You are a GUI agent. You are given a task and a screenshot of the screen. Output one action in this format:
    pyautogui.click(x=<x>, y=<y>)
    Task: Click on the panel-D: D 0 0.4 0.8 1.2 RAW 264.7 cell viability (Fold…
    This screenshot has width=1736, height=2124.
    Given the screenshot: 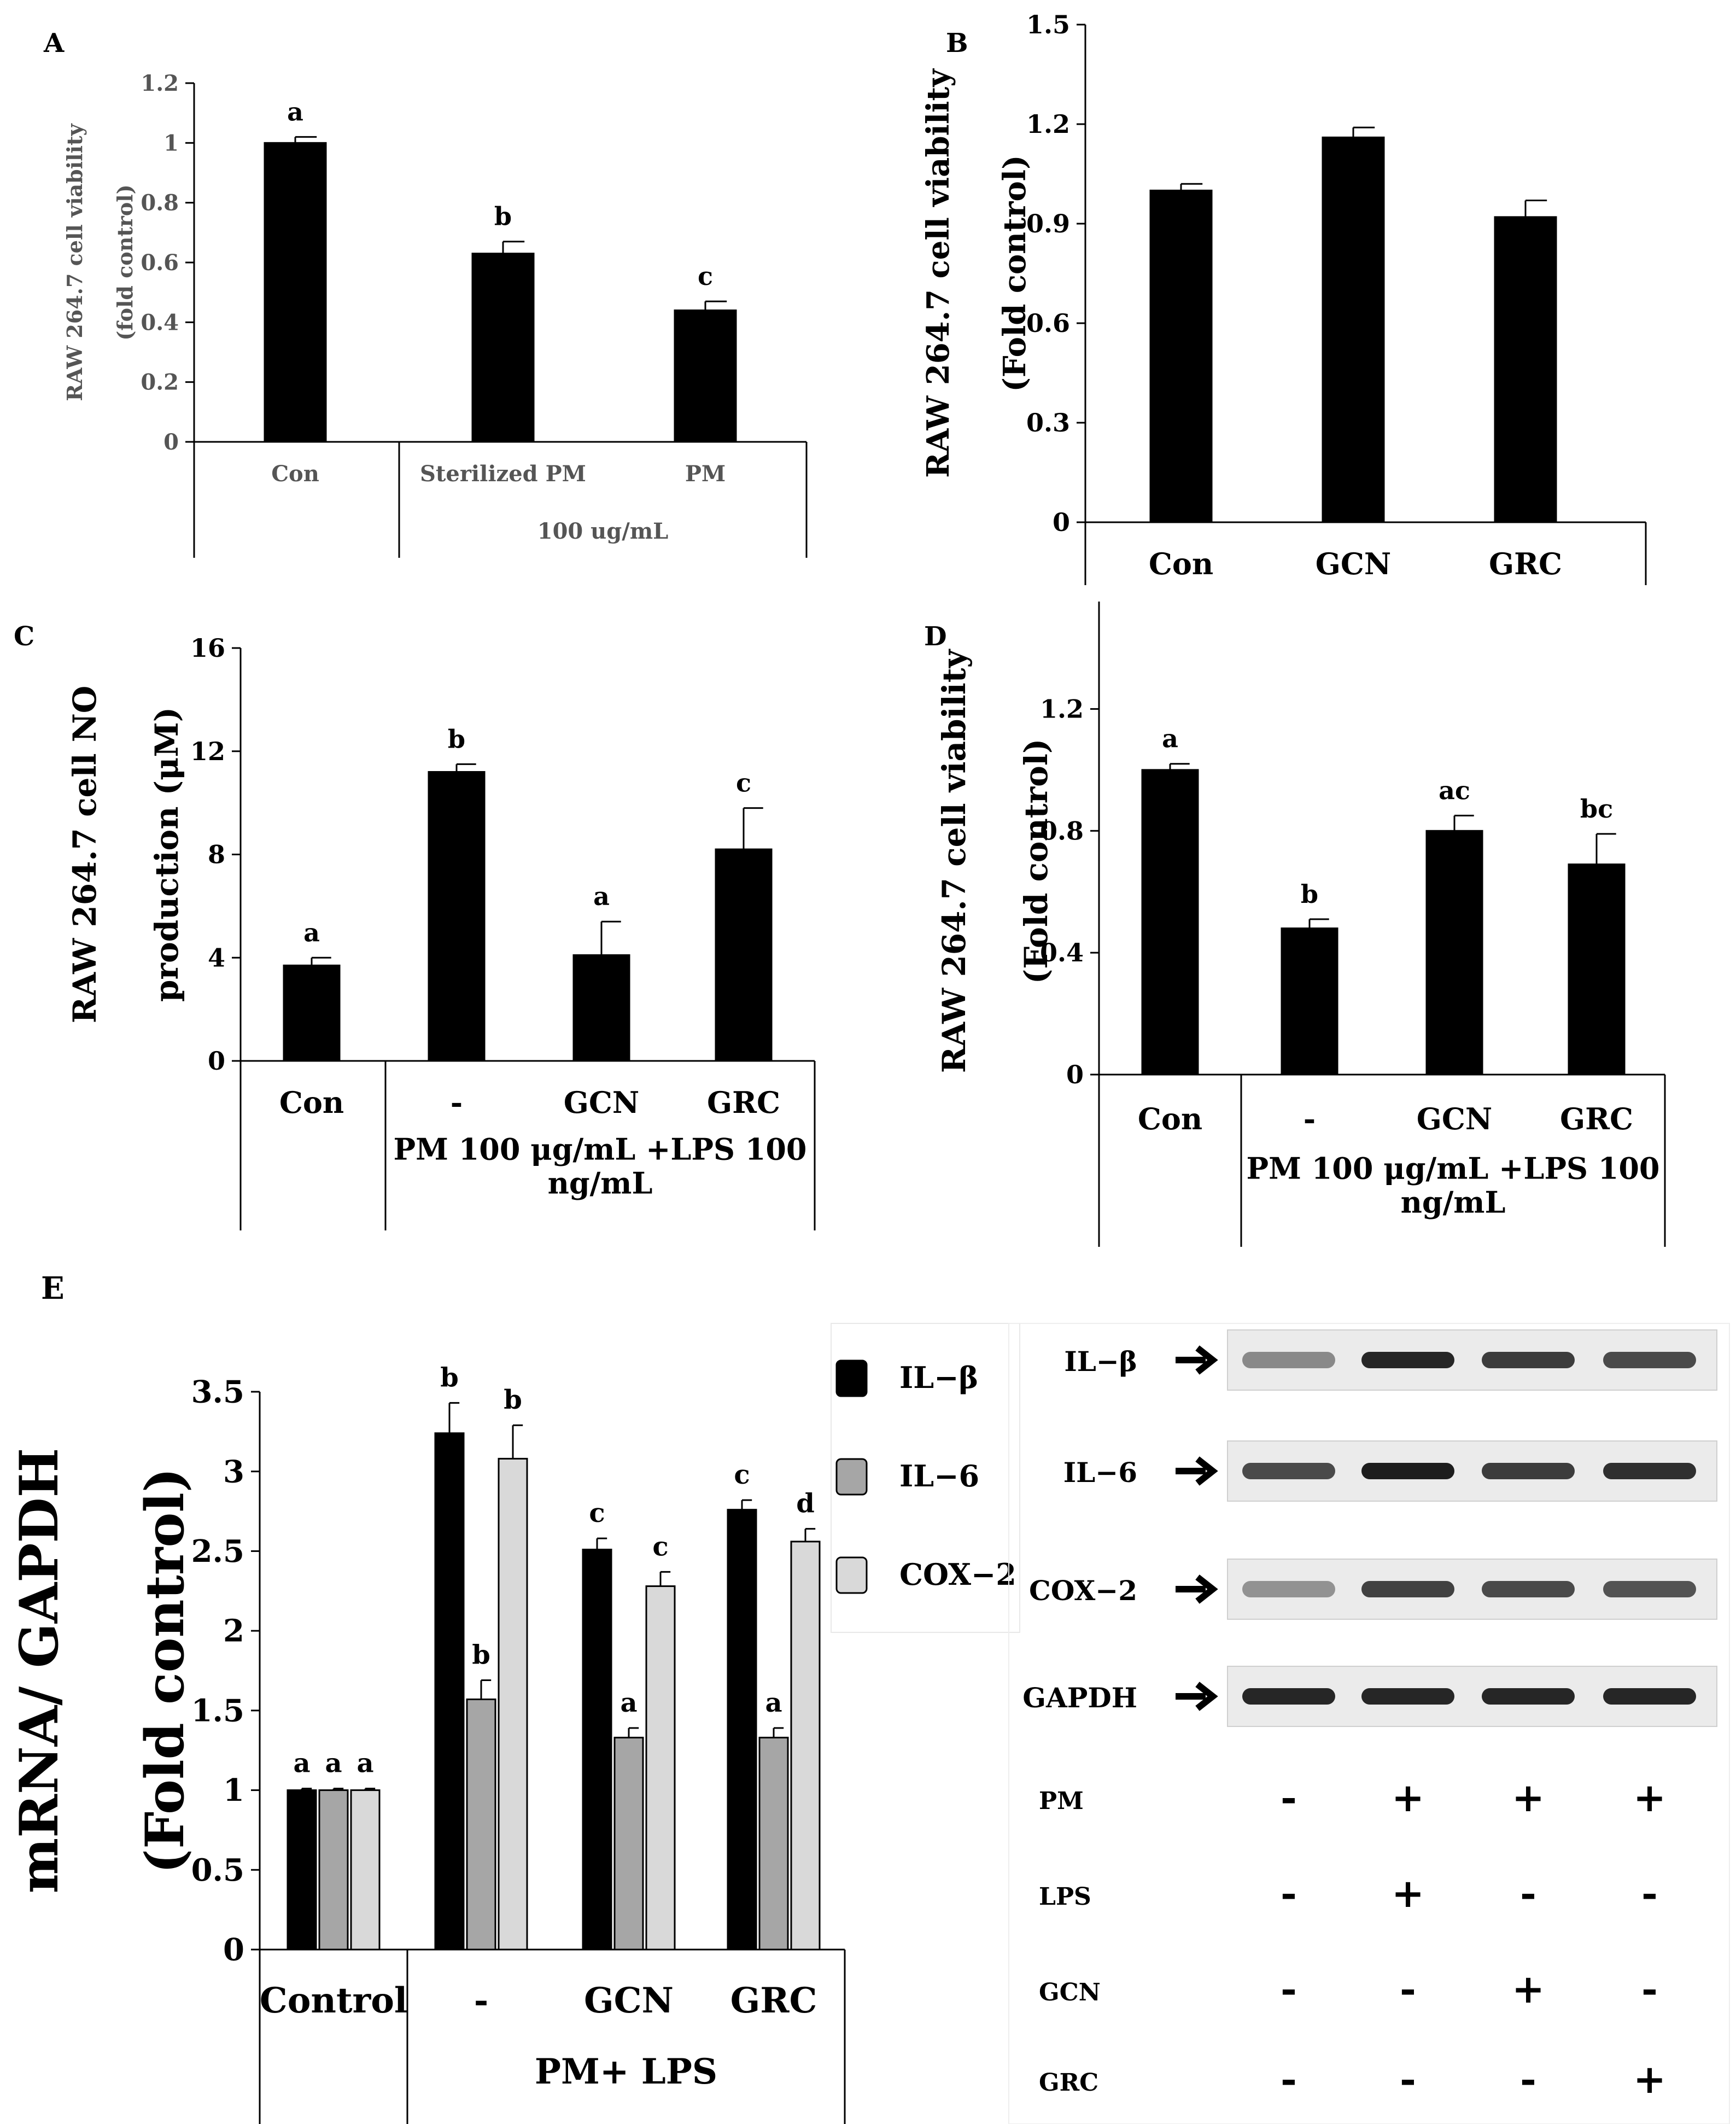 What is the action you would take?
    pyautogui.click(x=1295, y=924)
    